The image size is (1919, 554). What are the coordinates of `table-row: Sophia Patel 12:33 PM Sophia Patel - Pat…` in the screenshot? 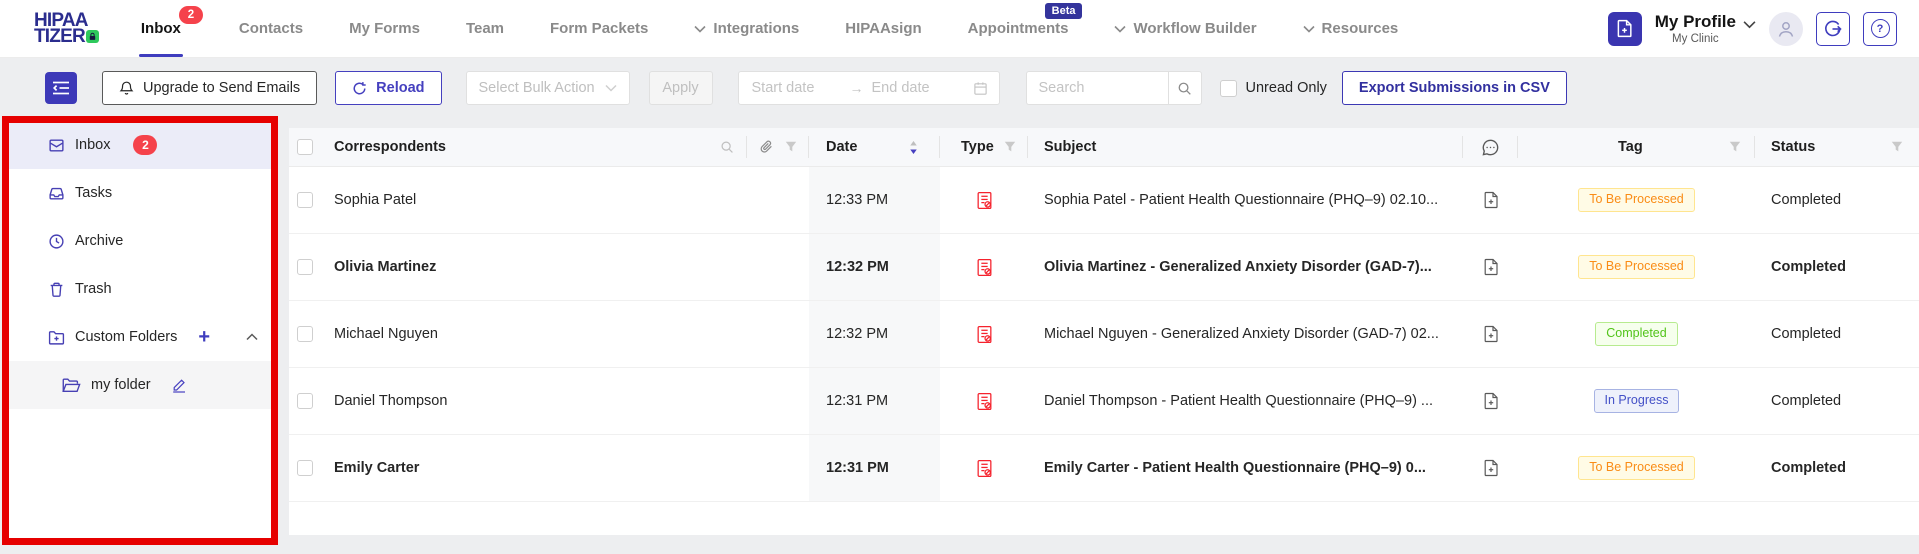 It's located at (1104, 200).